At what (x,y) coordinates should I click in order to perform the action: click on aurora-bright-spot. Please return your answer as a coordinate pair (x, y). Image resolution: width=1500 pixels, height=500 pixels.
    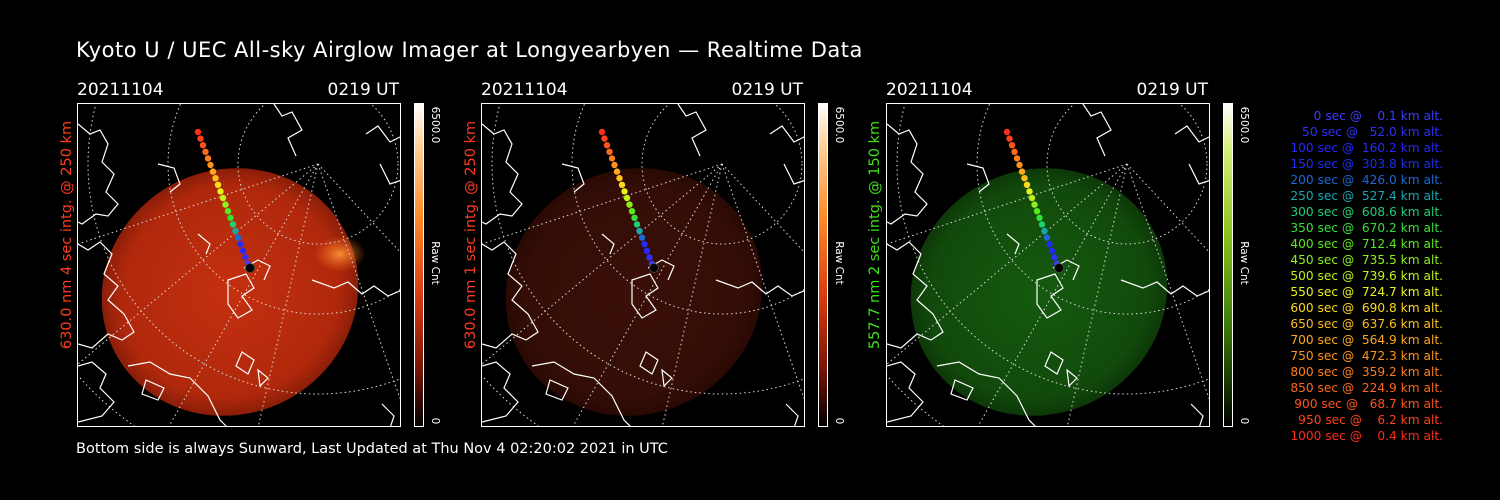
    Looking at the image, I should click on (340, 254).